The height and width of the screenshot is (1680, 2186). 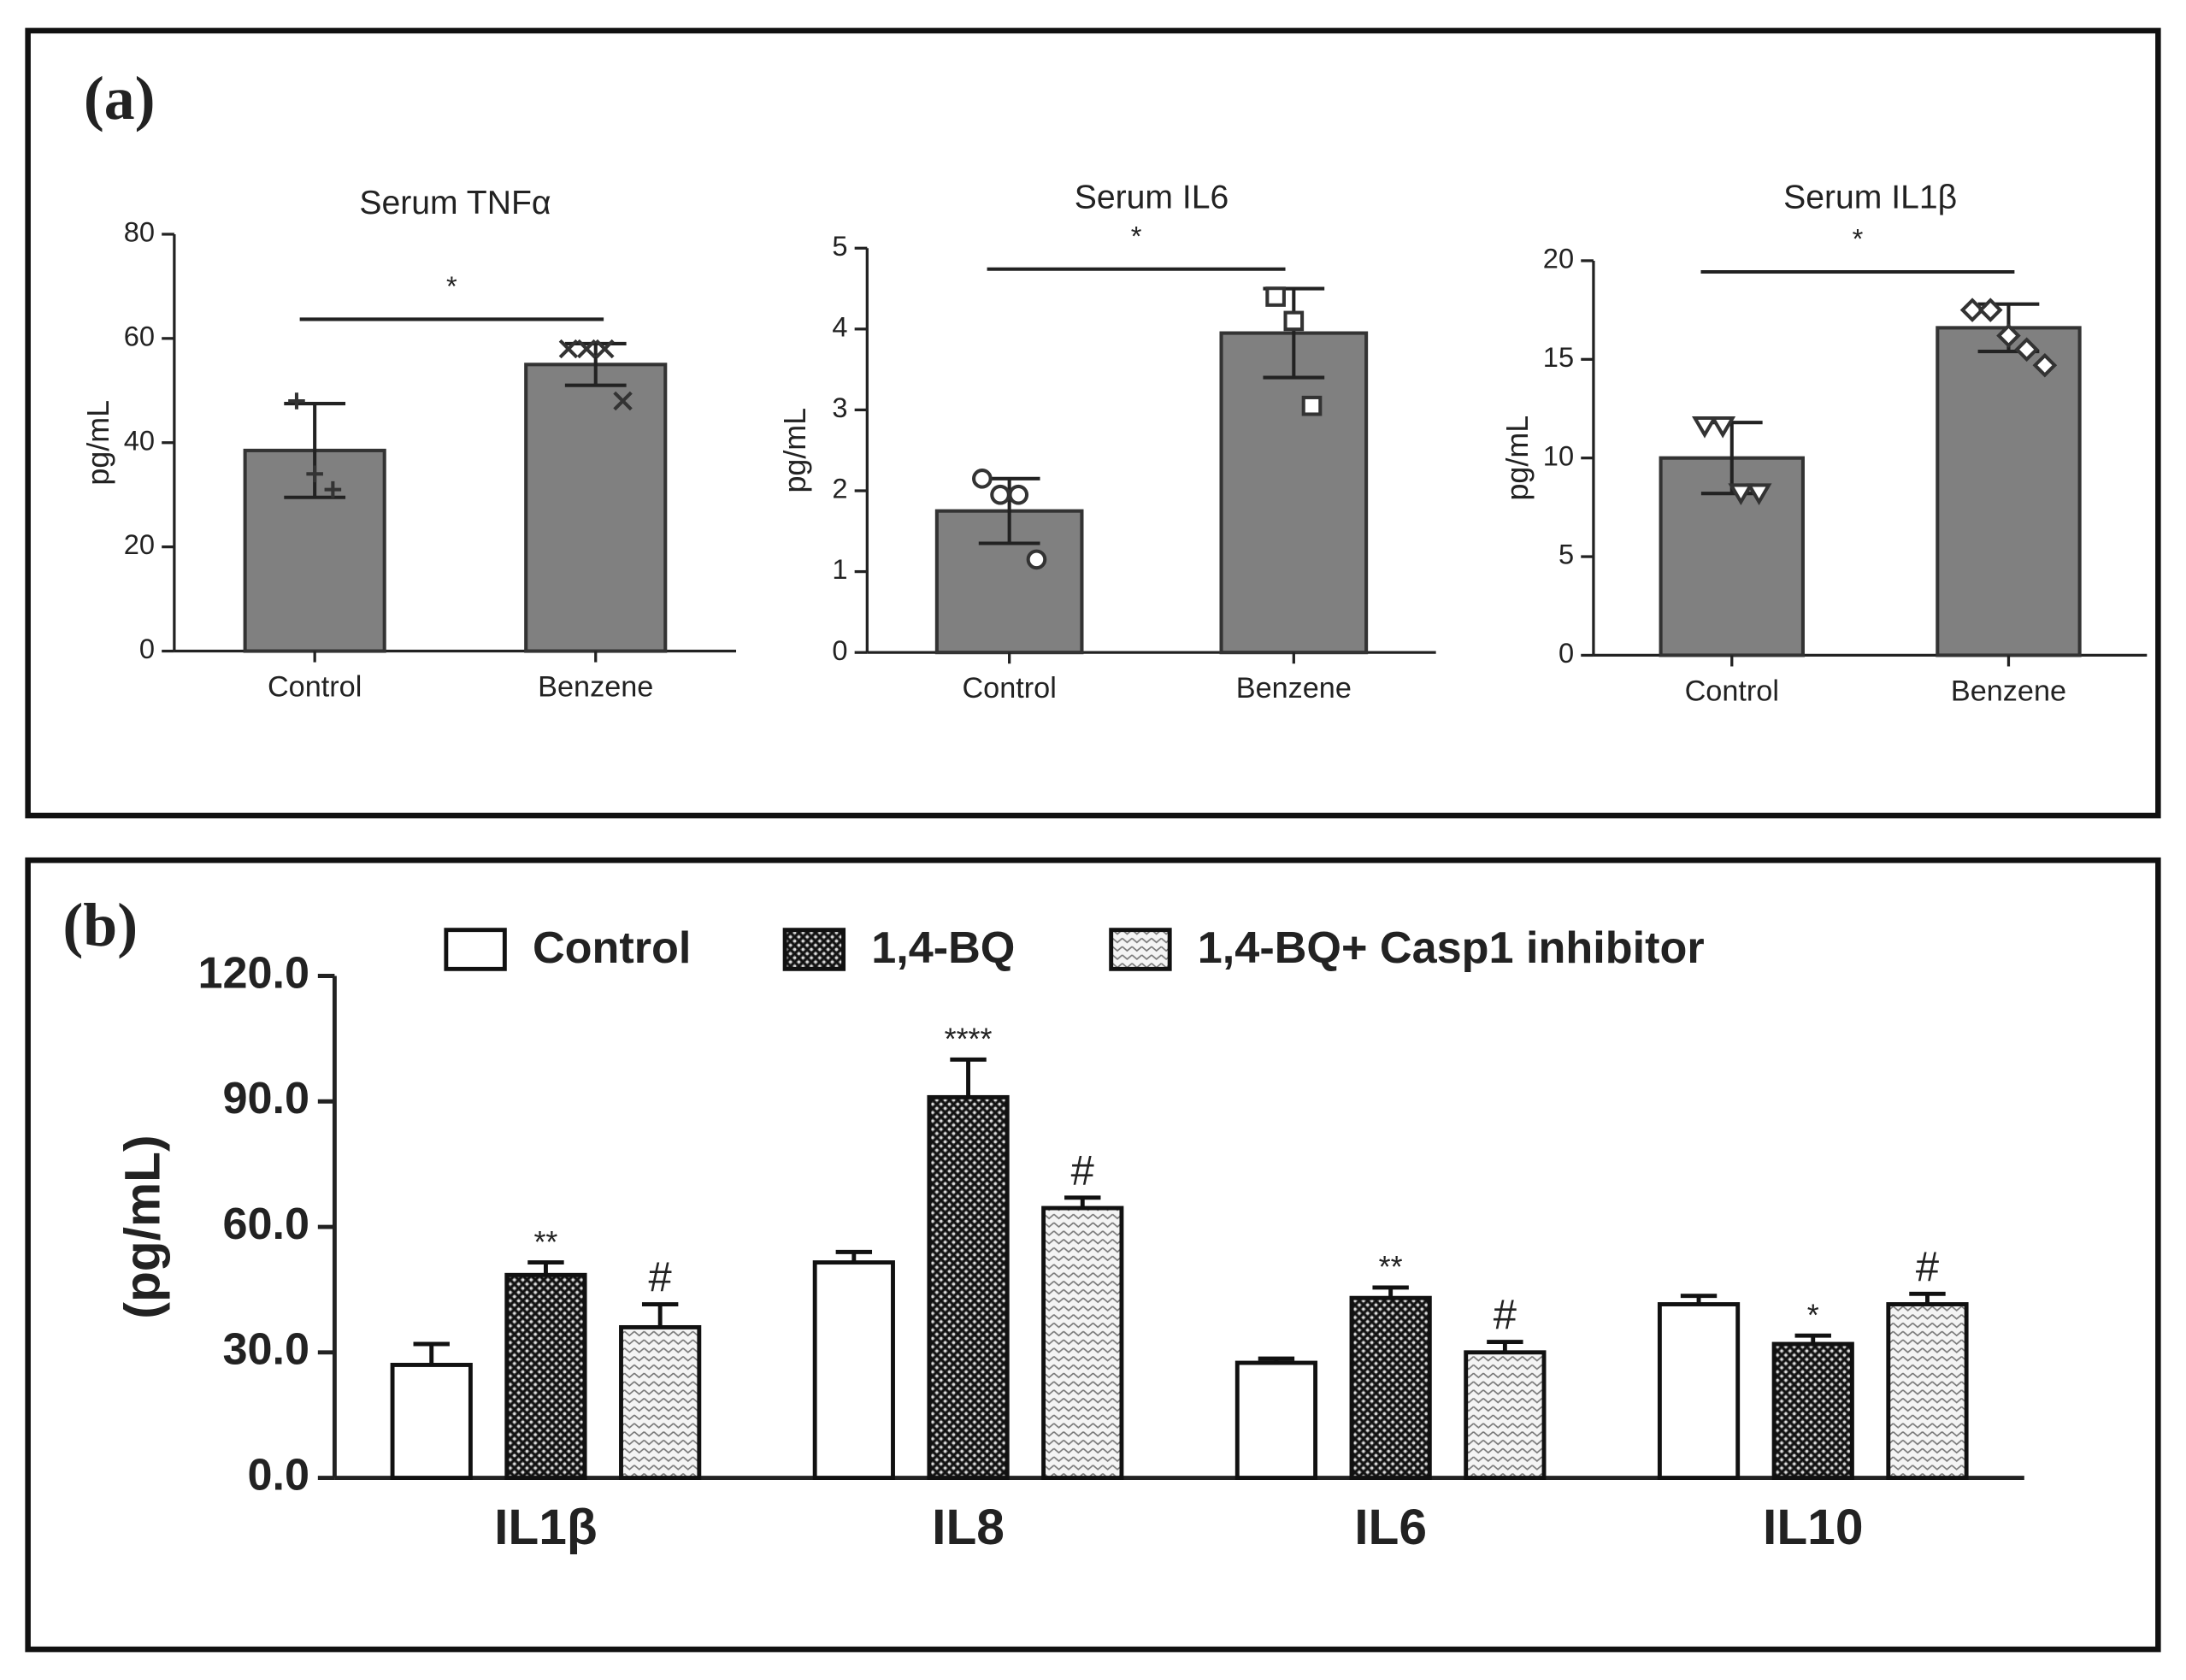 What do you see at coordinates (612, 948) in the screenshot?
I see `legend-label: Control` at bounding box center [612, 948].